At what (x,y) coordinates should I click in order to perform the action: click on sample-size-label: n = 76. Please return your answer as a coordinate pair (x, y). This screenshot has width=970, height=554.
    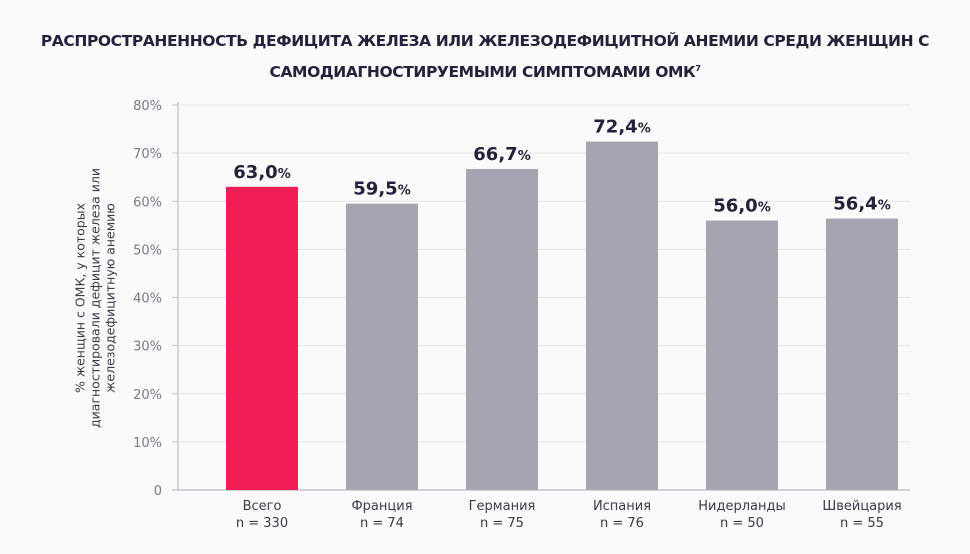
    Looking at the image, I should click on (622, 523).